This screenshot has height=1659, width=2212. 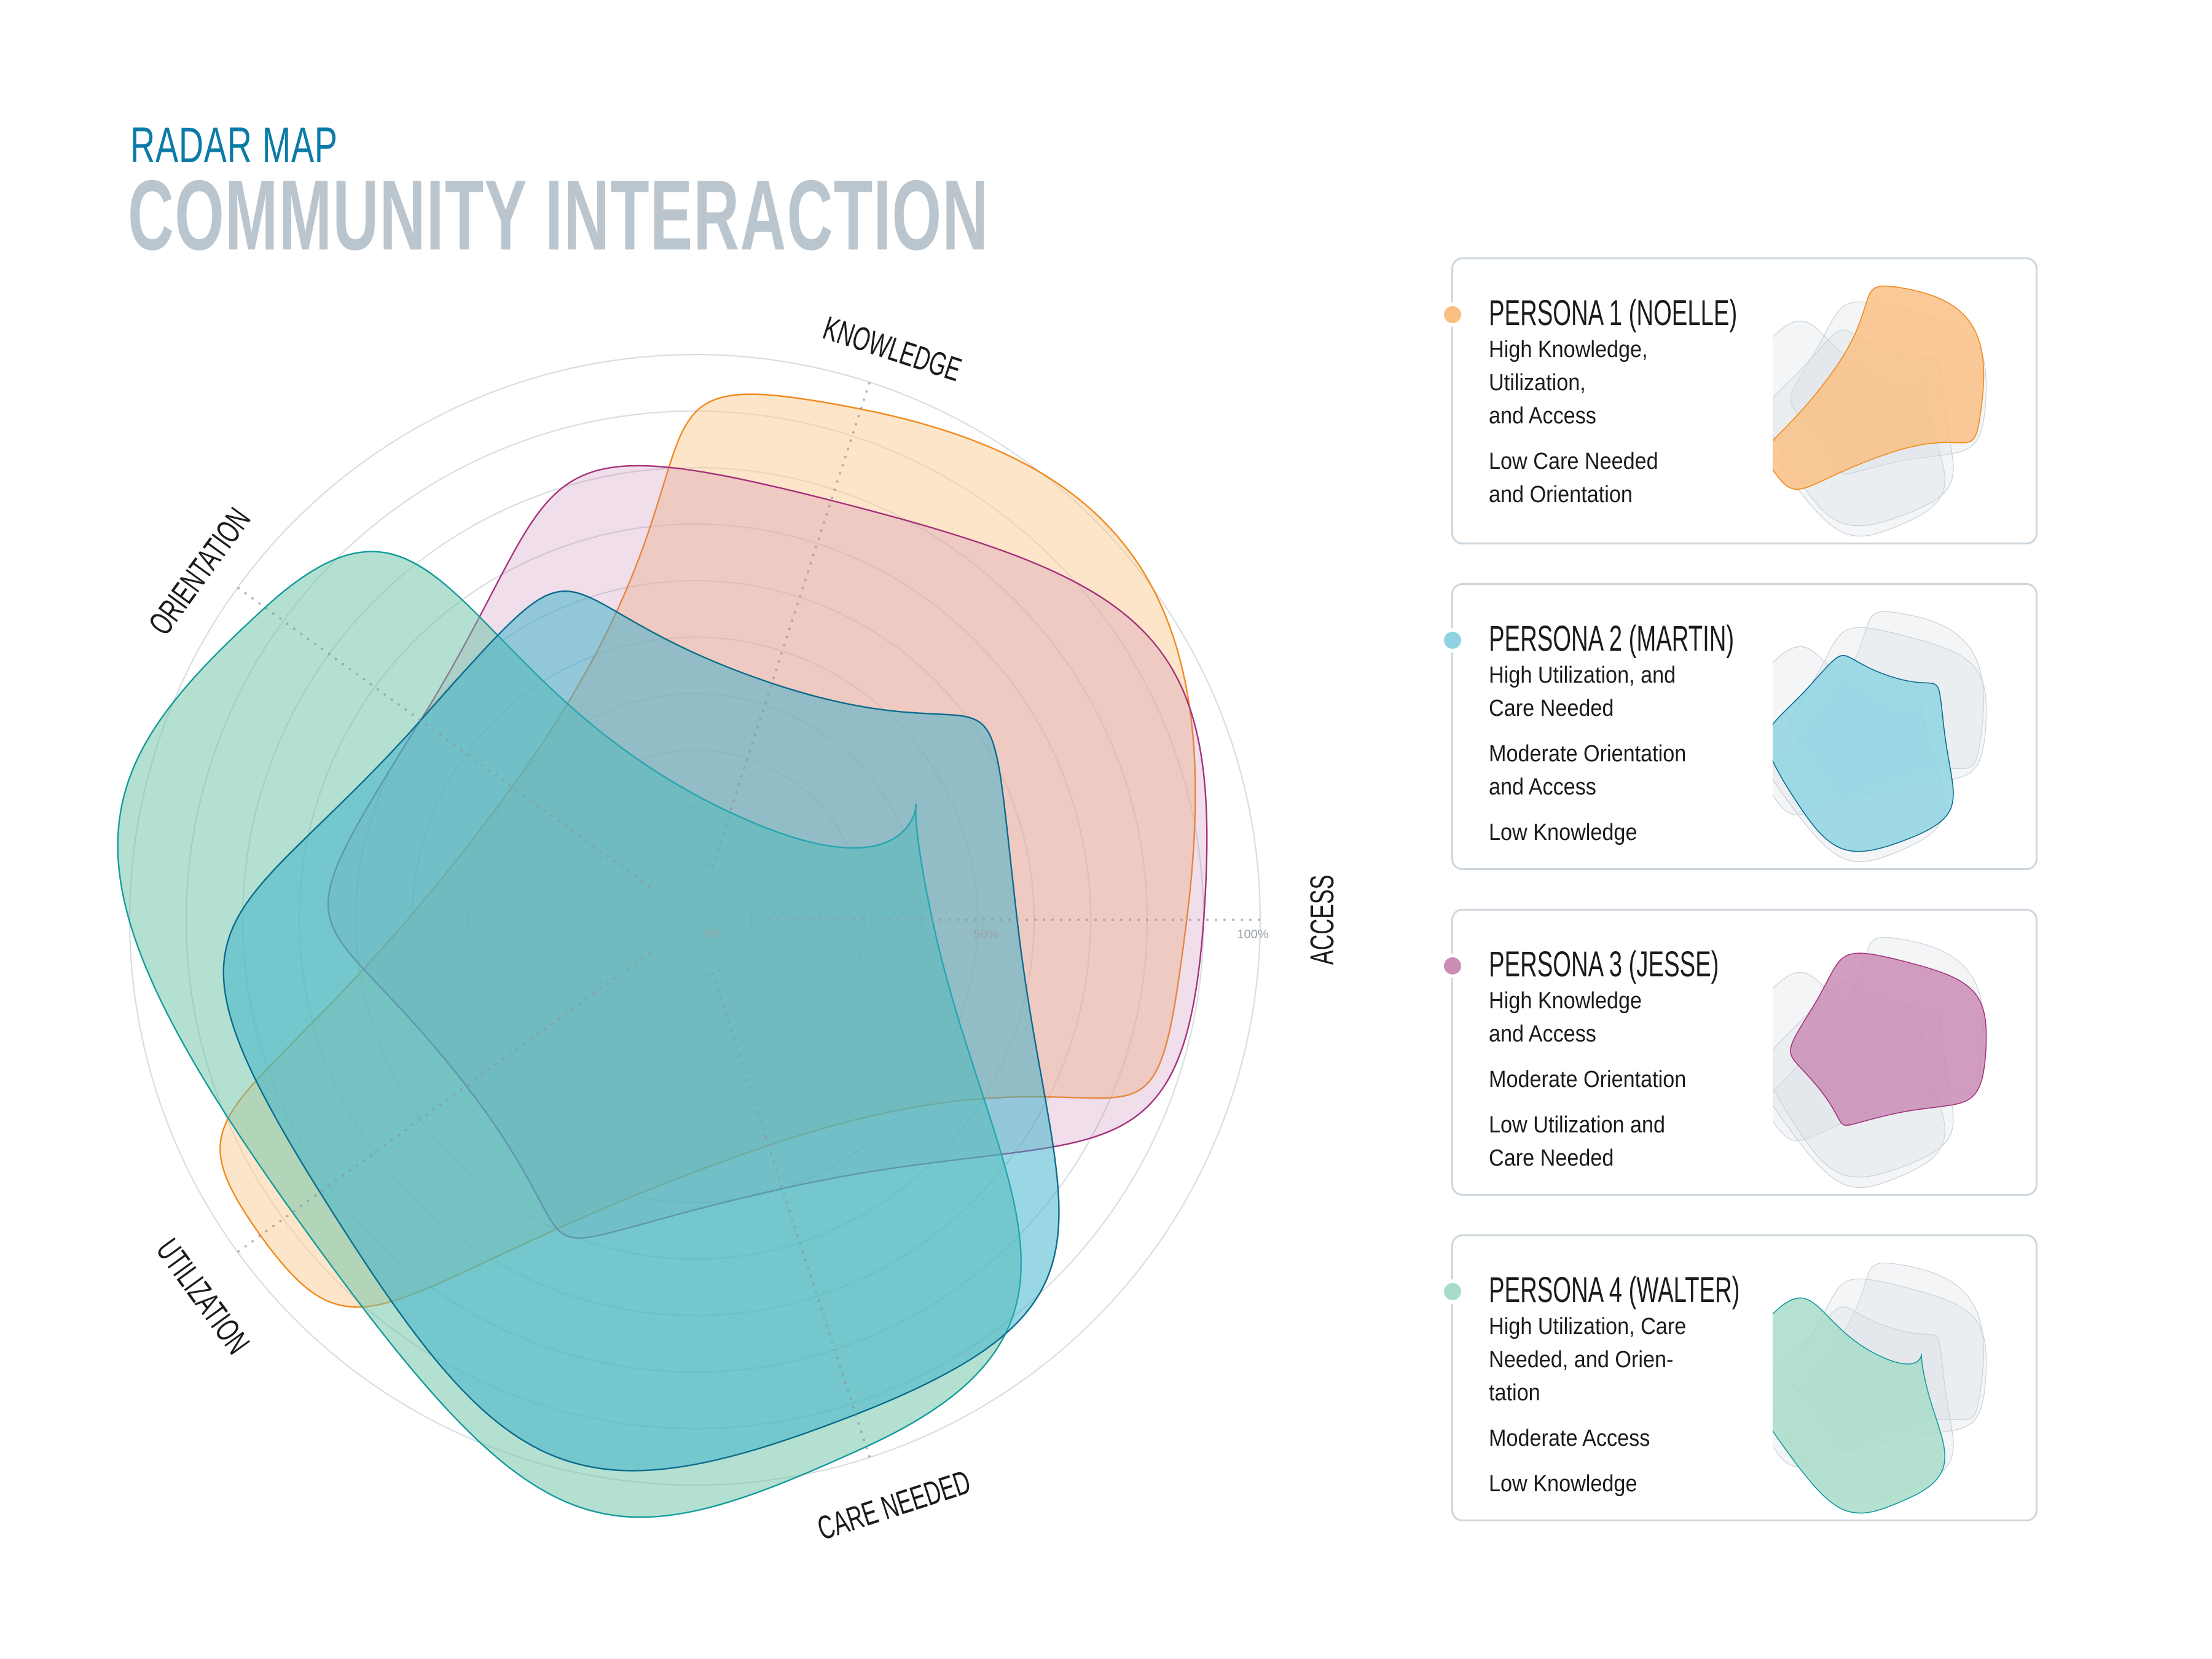 What do you see at coordinates (1636, 1017) in the screenshot?
I see `description-group: High Knowledge and Access` at bounding box center [1636, 1017].